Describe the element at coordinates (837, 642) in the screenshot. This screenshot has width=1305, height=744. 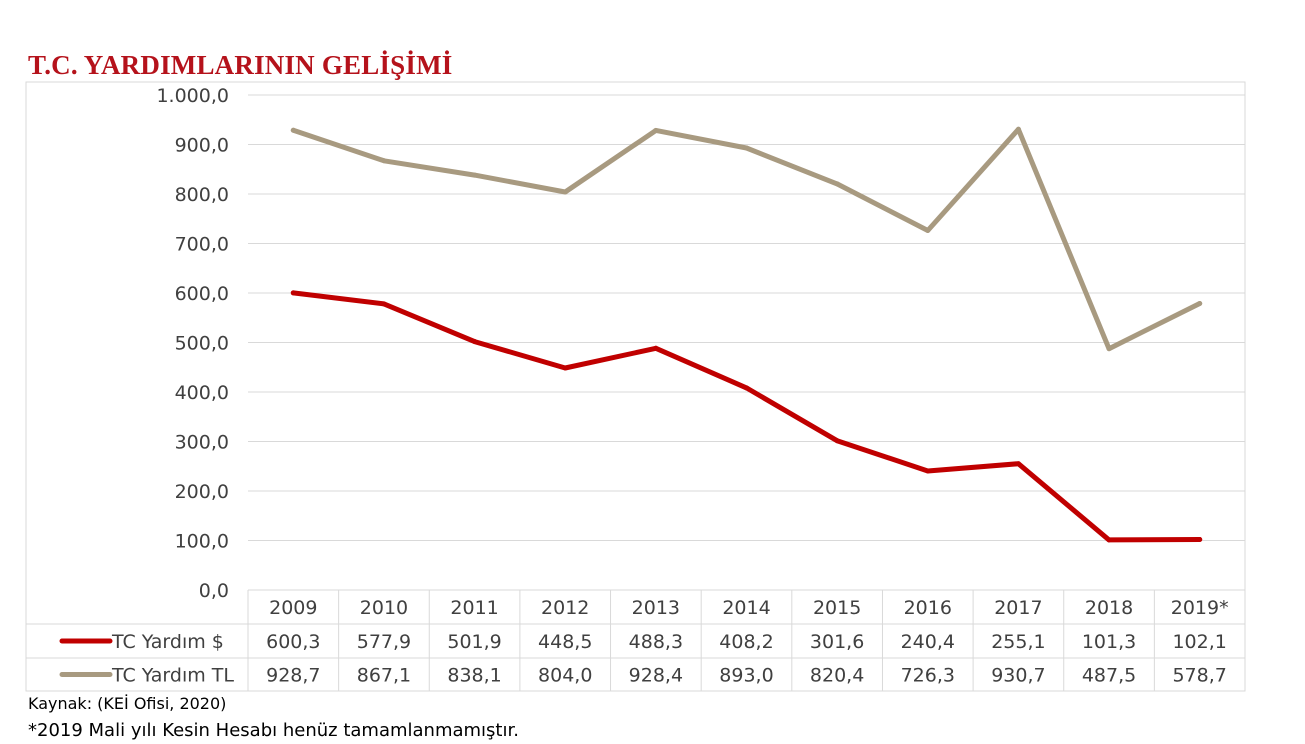
I see `table-value: 301,6` at that location.